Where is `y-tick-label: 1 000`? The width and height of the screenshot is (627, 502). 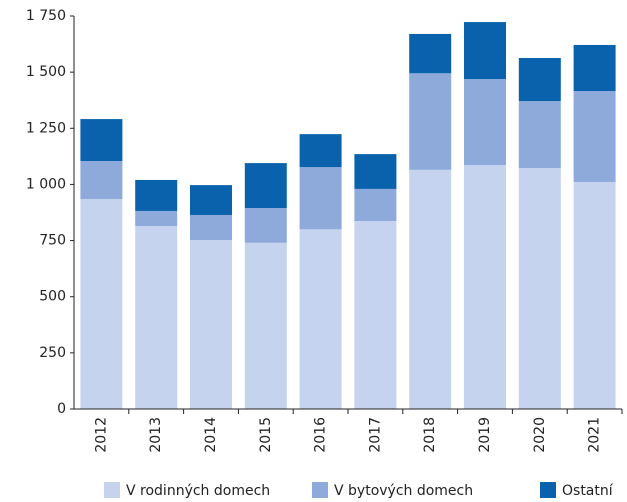 y-tick-label: 1 000 is located at coordinates (46, 184).